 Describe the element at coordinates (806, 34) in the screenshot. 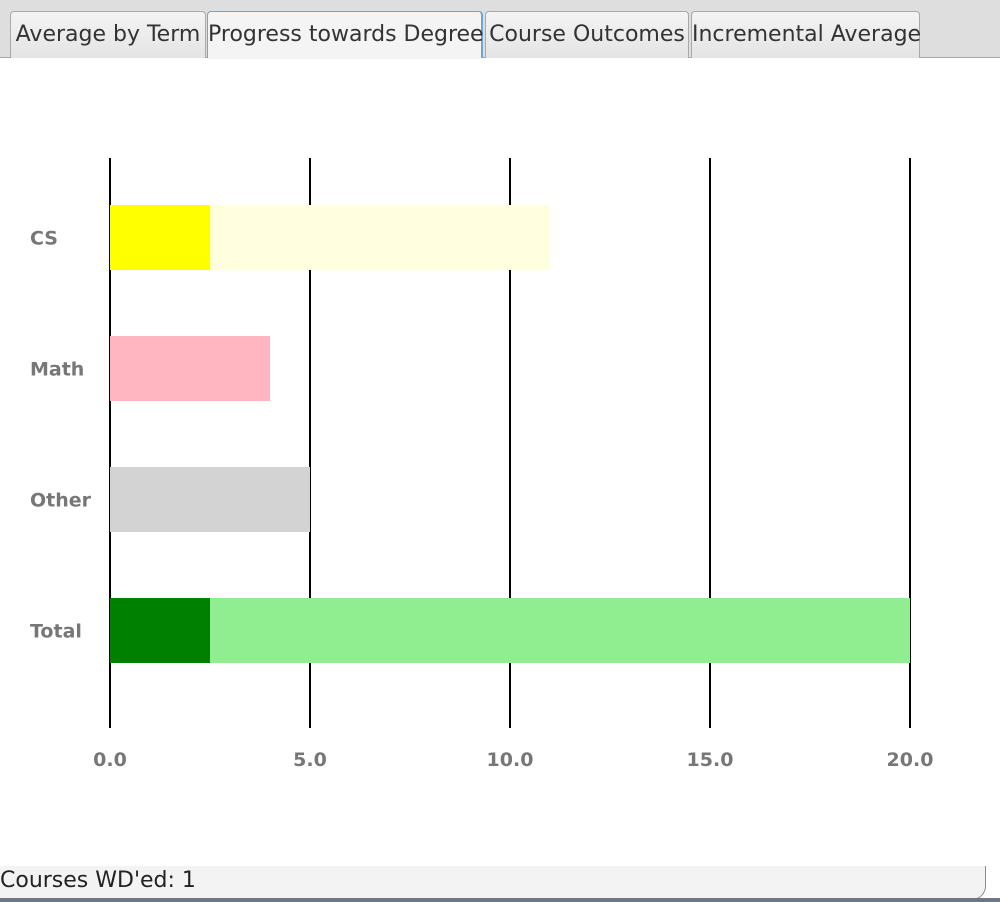

I see `tab-incremental-average: Incremental Average` at that location.